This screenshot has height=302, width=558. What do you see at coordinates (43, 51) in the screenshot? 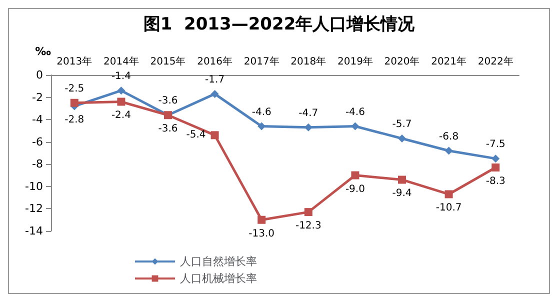
I see `y-axis-title: ‰` at bounding box center [43, 51].